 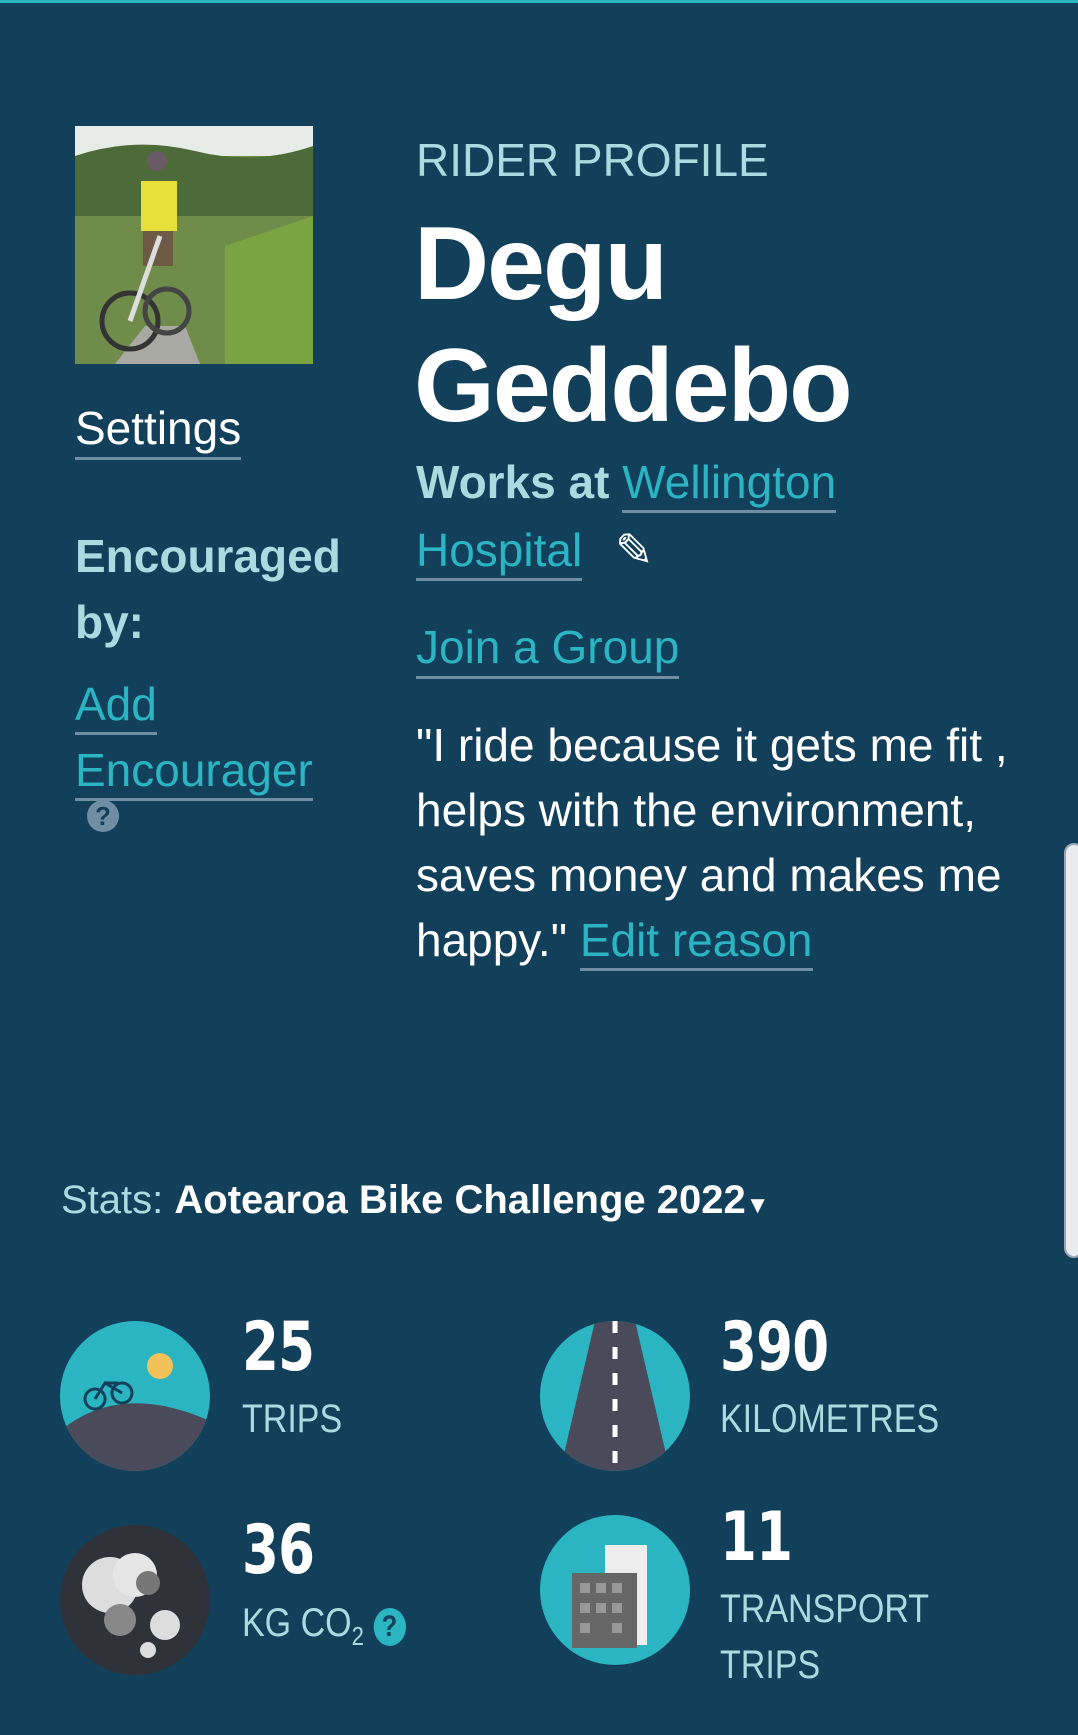 What do you see at coordinates (825, 1609) in the screenshot?
I see `transport-label-line1: TRANSPORT` at bounding box center [825, 1609].